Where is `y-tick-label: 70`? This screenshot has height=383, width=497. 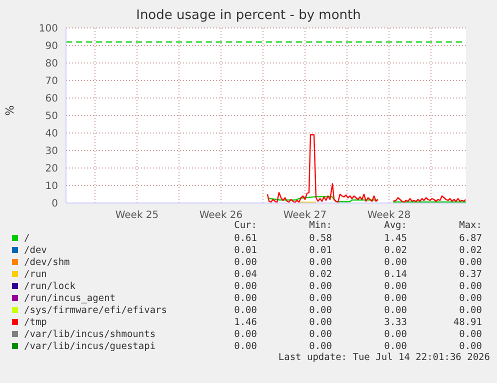
y-tick-label: 70 is located at coordinates (51, 82).